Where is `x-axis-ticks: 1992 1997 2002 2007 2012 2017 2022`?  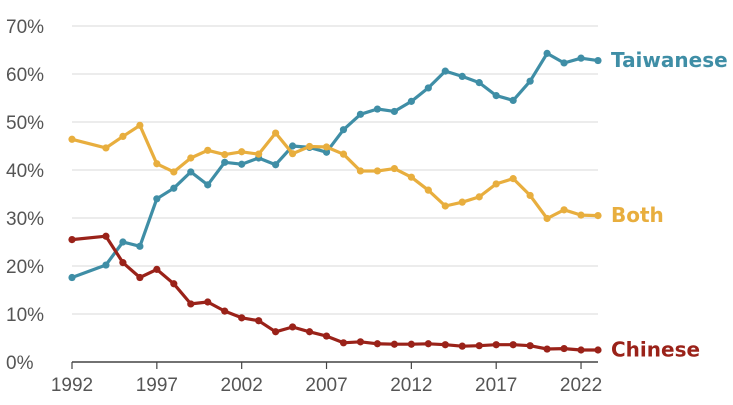 x-axis-ticks: 1992 1997 2002 2007 2012 2017 2022 is located at coordinates (326, 379).